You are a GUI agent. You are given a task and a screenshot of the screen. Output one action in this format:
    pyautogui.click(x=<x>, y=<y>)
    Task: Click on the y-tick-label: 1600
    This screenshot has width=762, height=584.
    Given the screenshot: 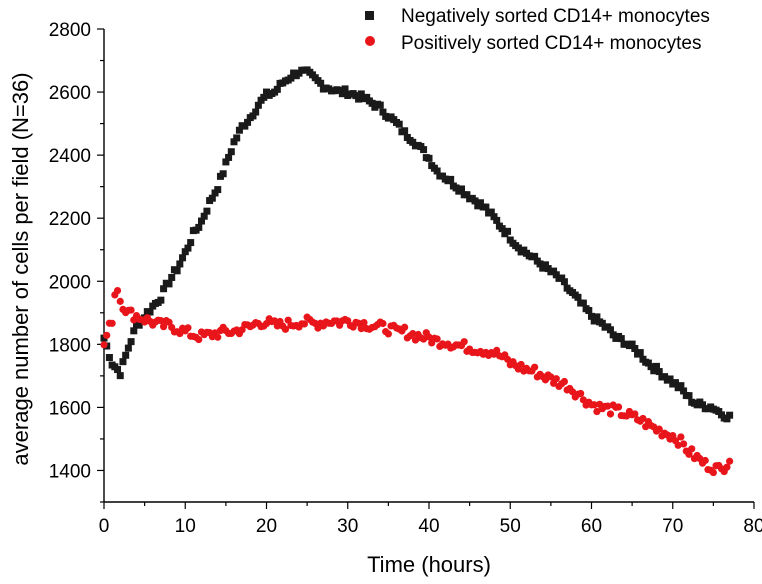 What is the action you would take?
    pyautogui.click(x=70, y=408)
    